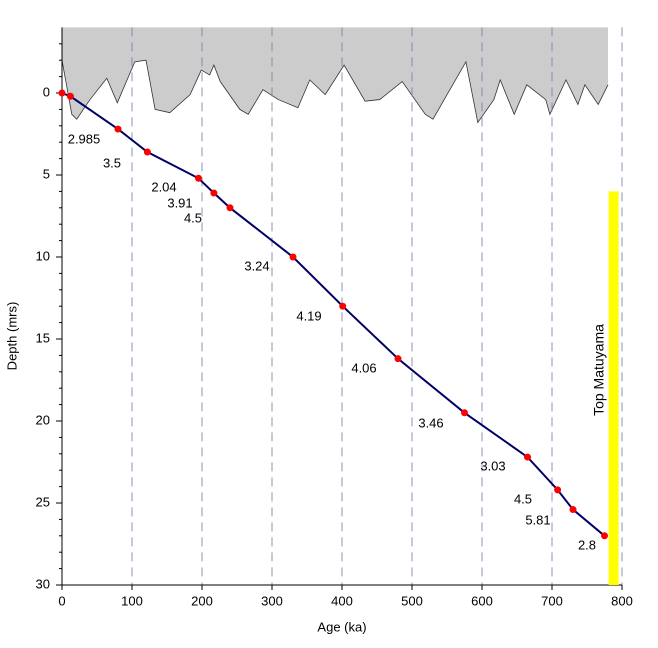 Image resolution: width=658 pixels, height=648 pixels. I want to click on rate-label: 3.03, so click(492, 465).